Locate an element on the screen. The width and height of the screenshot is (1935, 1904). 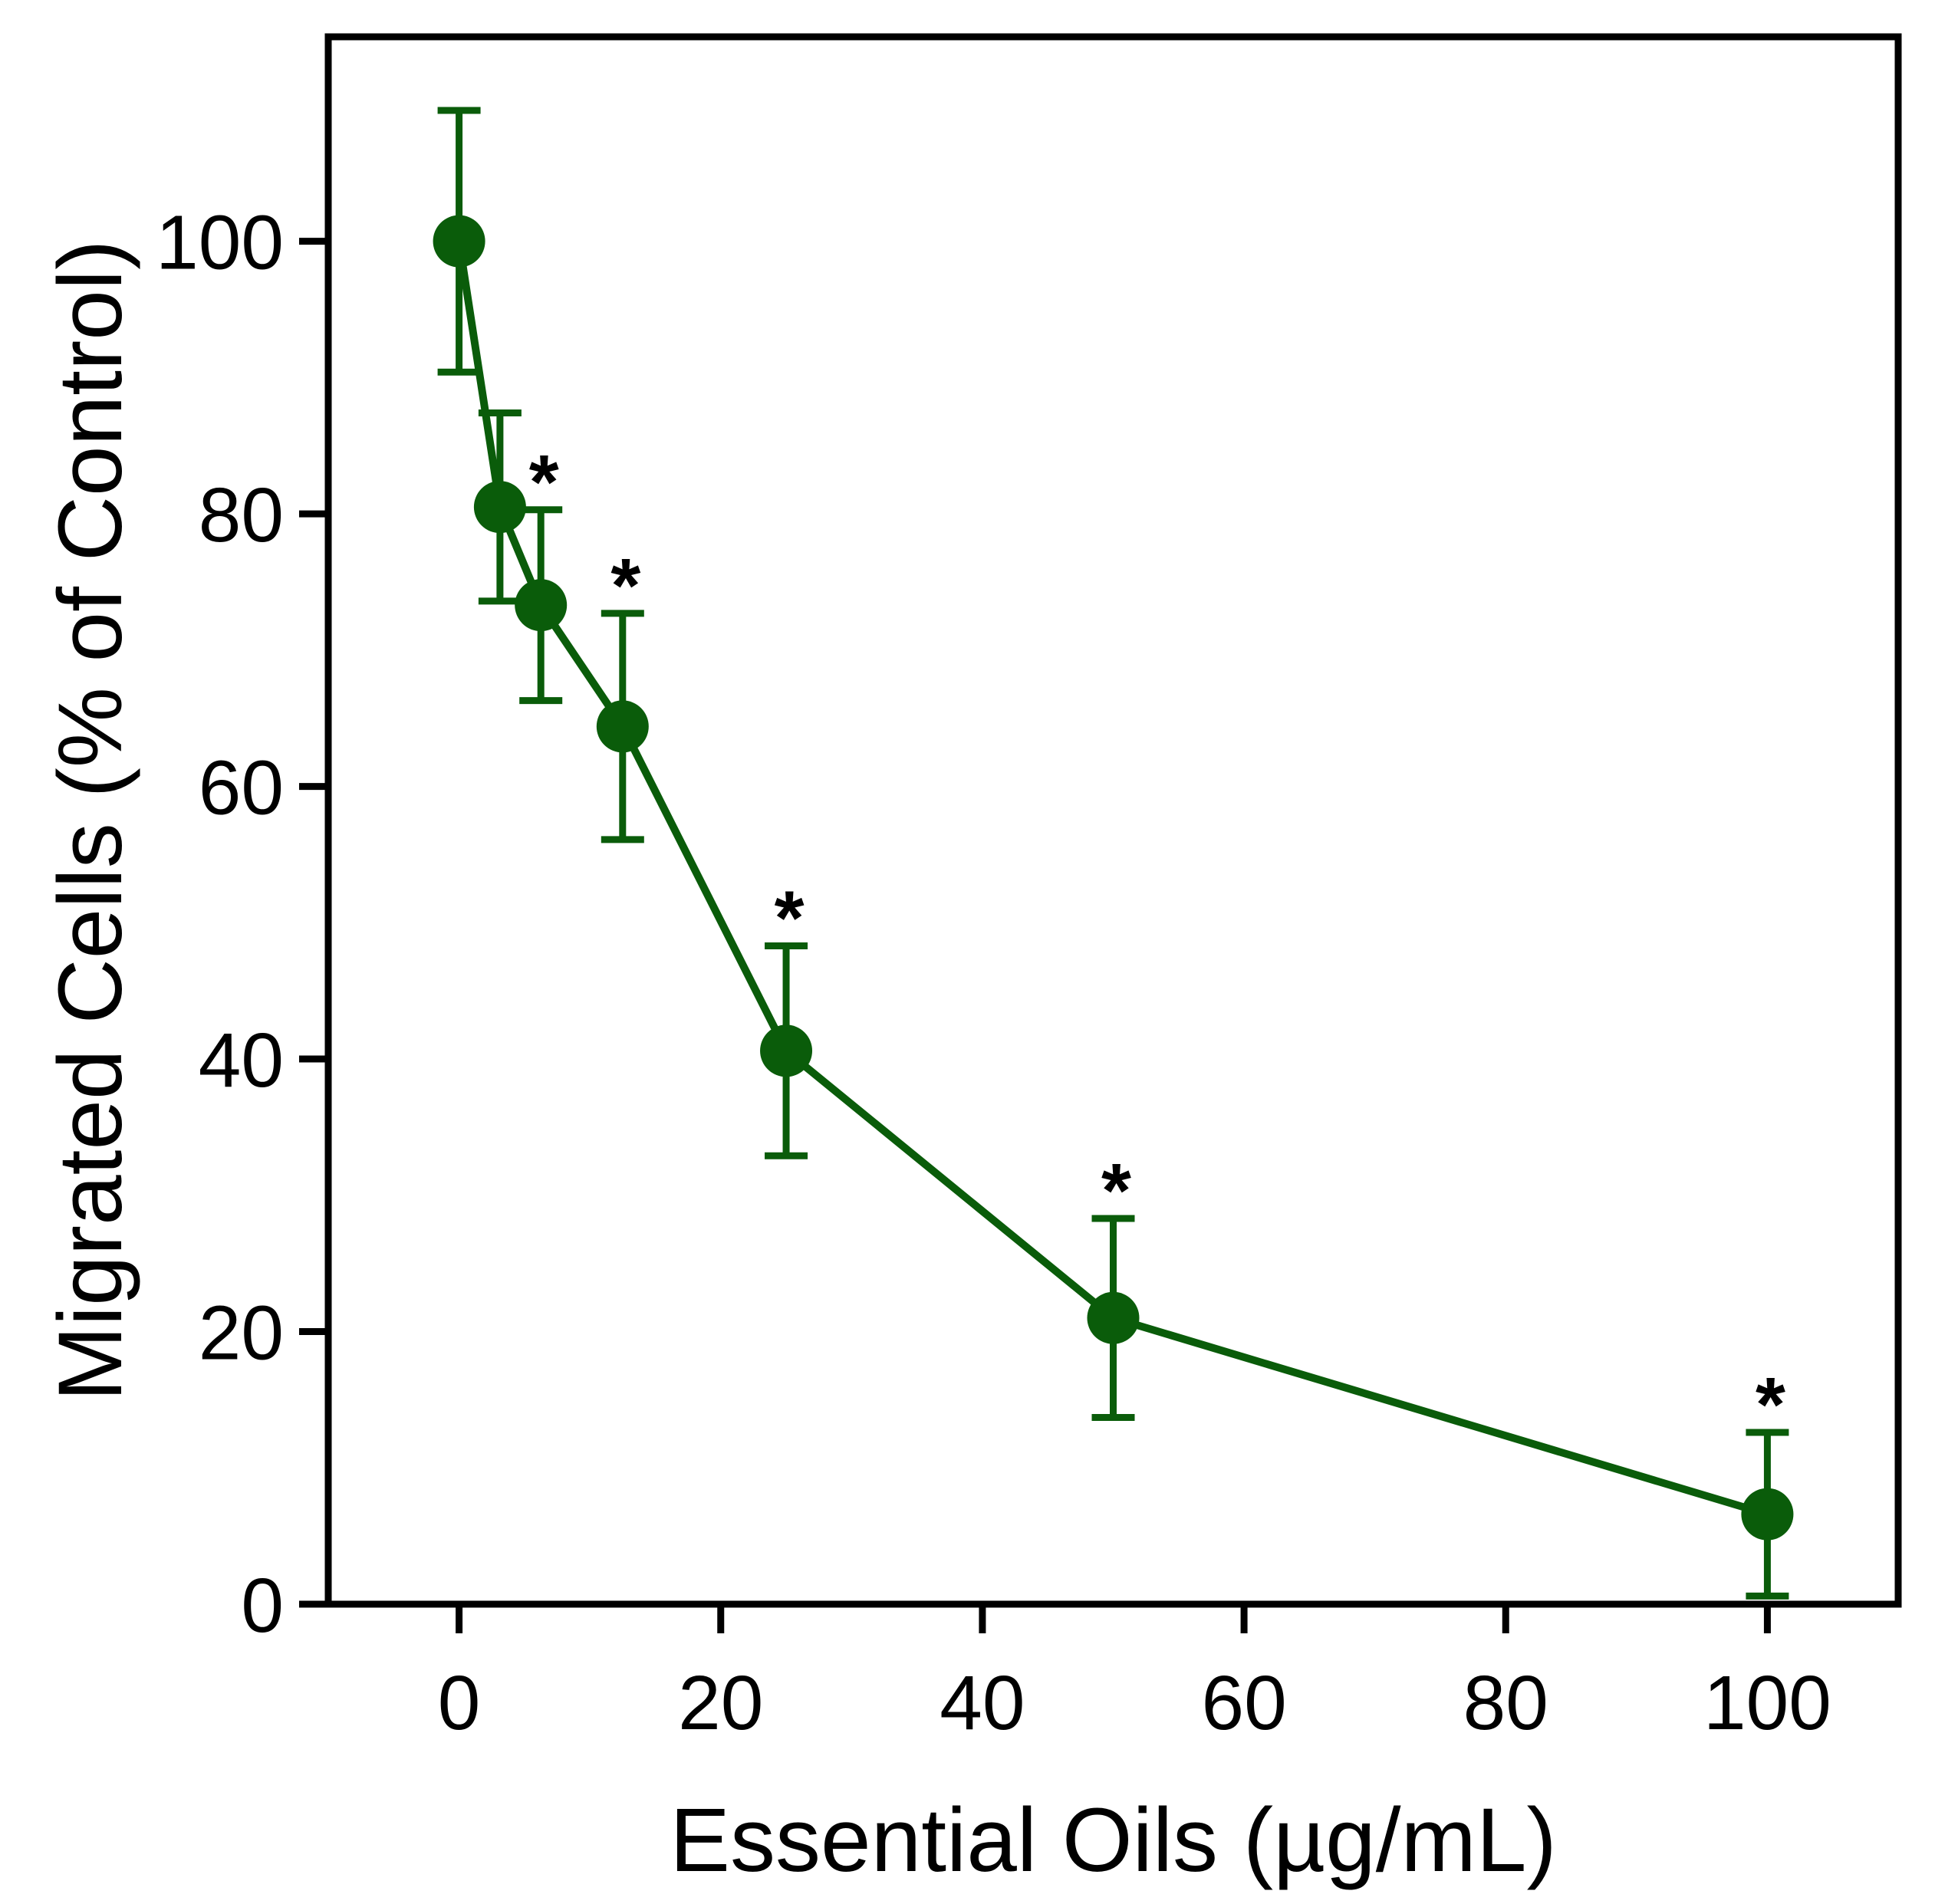
significance-marker-5: * is located at coordinates (1116, 1191).